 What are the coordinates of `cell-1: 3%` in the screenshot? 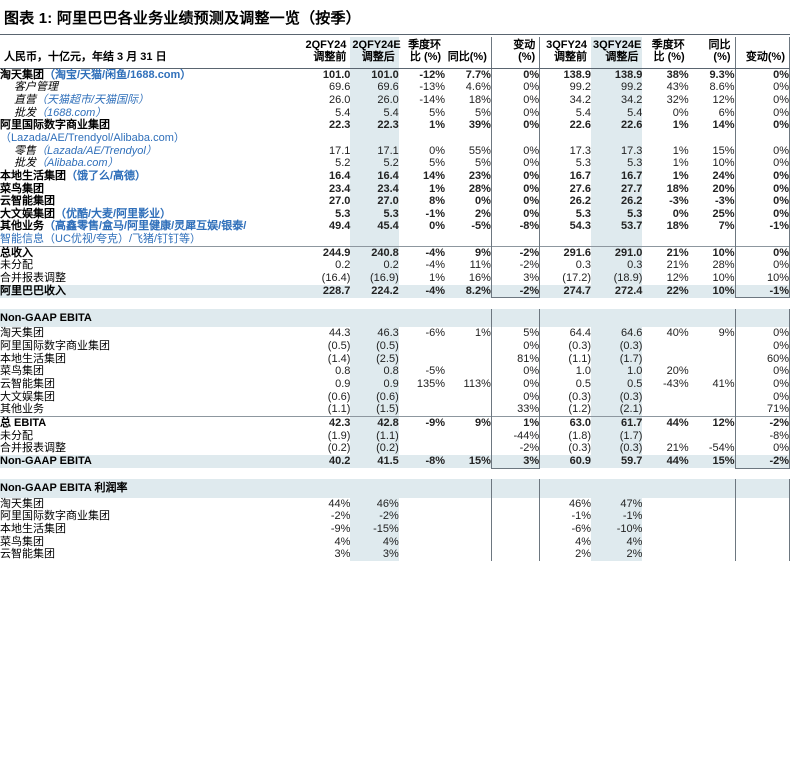 It's located at (374, 554).